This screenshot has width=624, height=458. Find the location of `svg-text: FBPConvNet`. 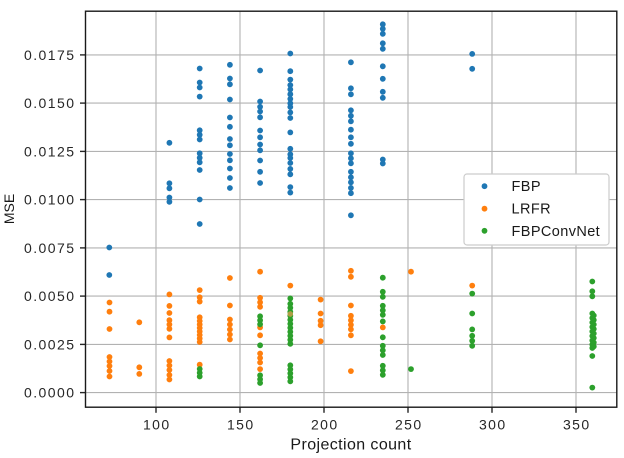

svg-text: FBPConvNet is located at coordinates (556, 232).